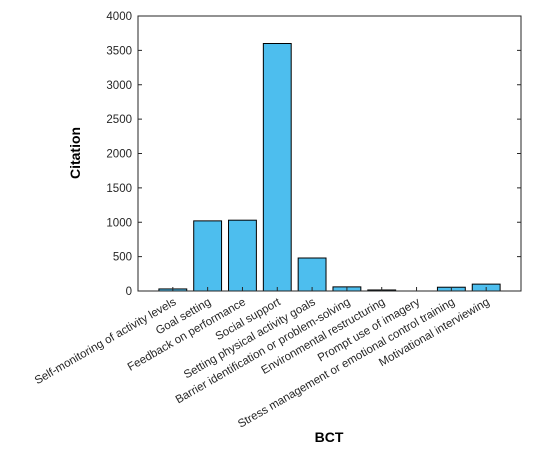 The width and height of the screenshot is (550, 464). What do you see at coordinates (329, 437) in the screenshot?
I see `x-axis-title: BCT` at bounding box center [329, 437].